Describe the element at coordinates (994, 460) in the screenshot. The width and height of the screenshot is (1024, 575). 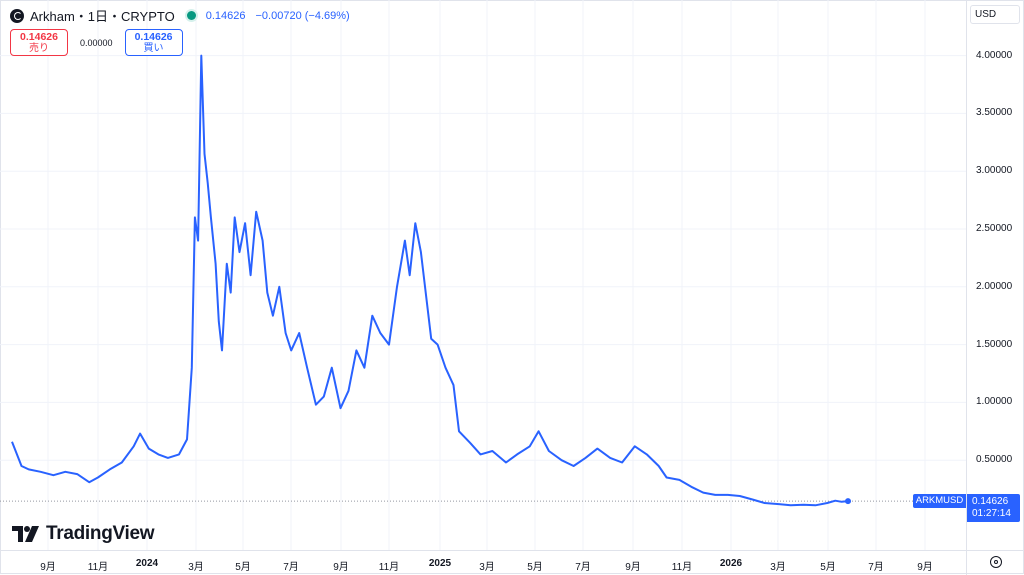
I see `y-tick-label: 0.50000` at that location.